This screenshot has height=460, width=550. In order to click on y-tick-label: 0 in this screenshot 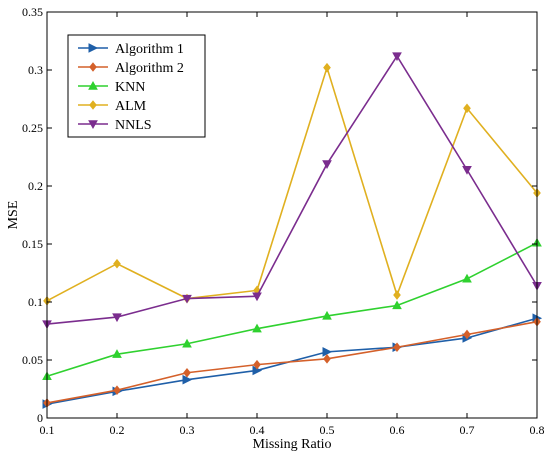, I will do `click(40, 418)`.